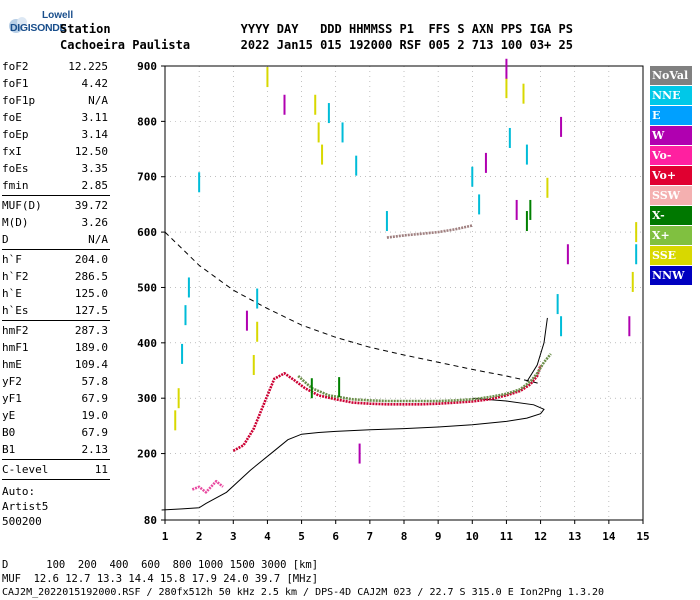 This screenshot has height=600, width=700. I want to click on param-row: B1 2.13, so click(56, 449).